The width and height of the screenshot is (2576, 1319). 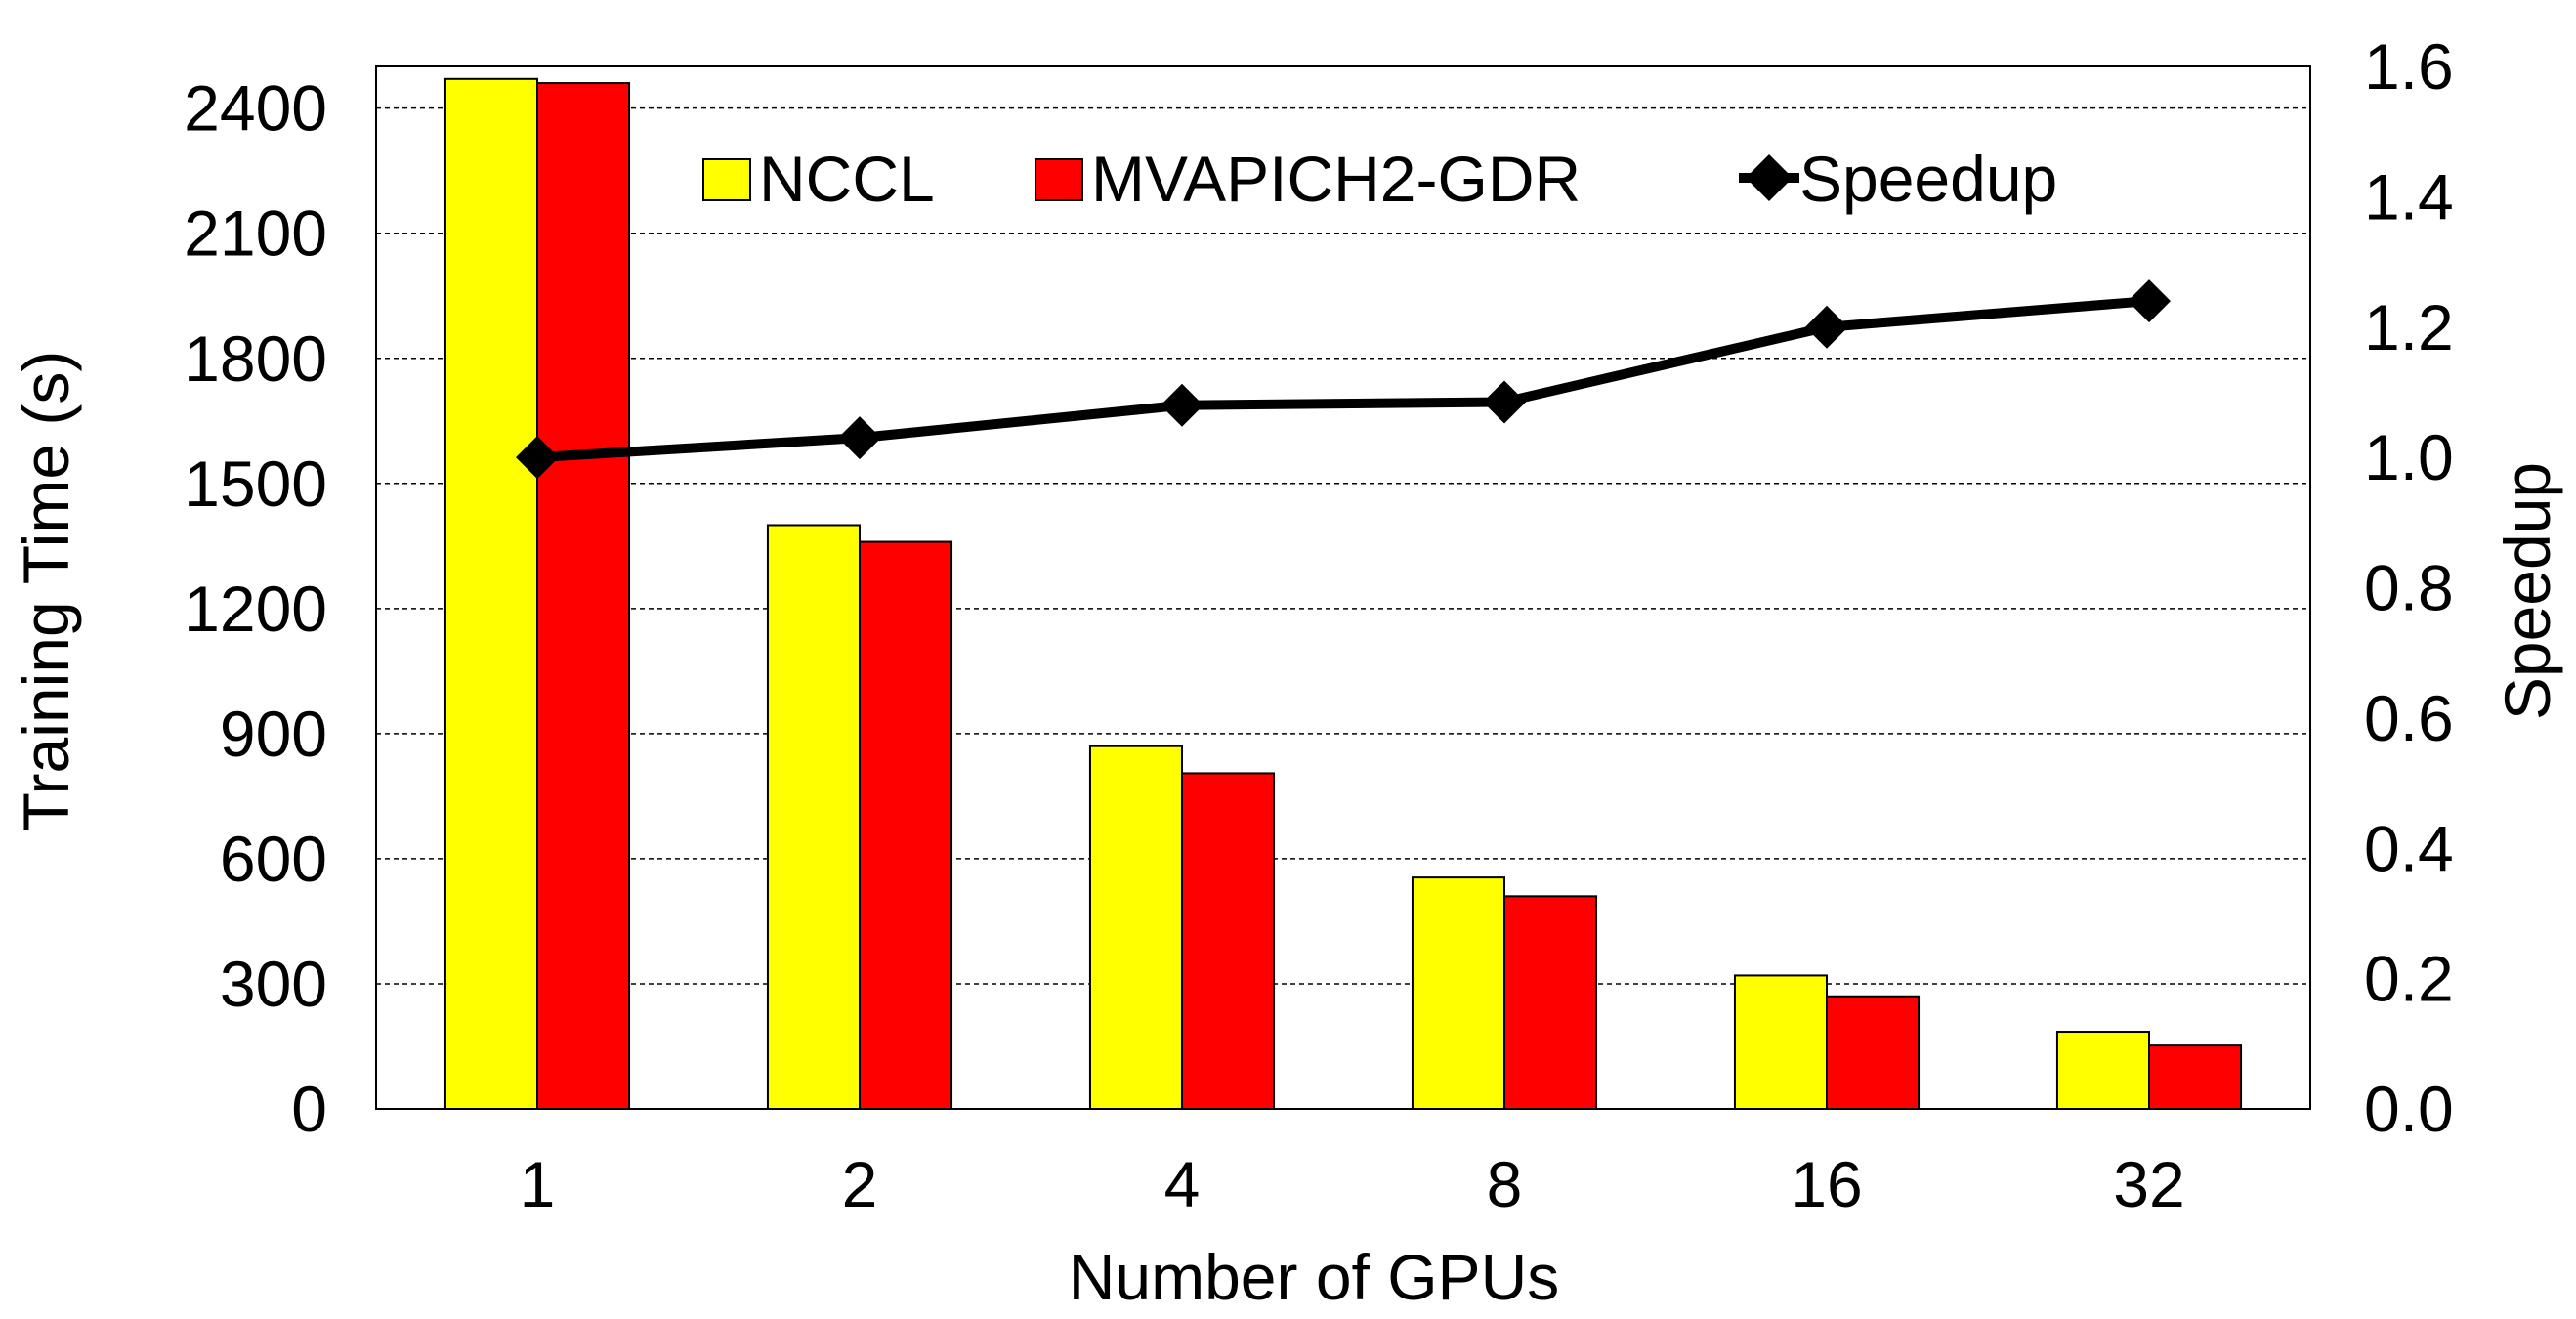 I want to click on legend-label-nccl: NCCL, so click(x=847, y=179).